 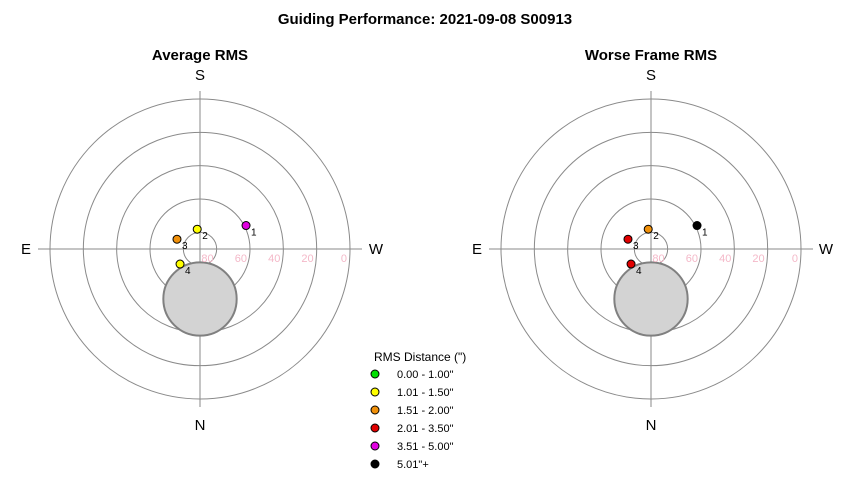 What do you see at coordinates (651, 55) in the screenshot?
I see `chart-title: Worse Frame RMS` at bounding box center [651, 55].